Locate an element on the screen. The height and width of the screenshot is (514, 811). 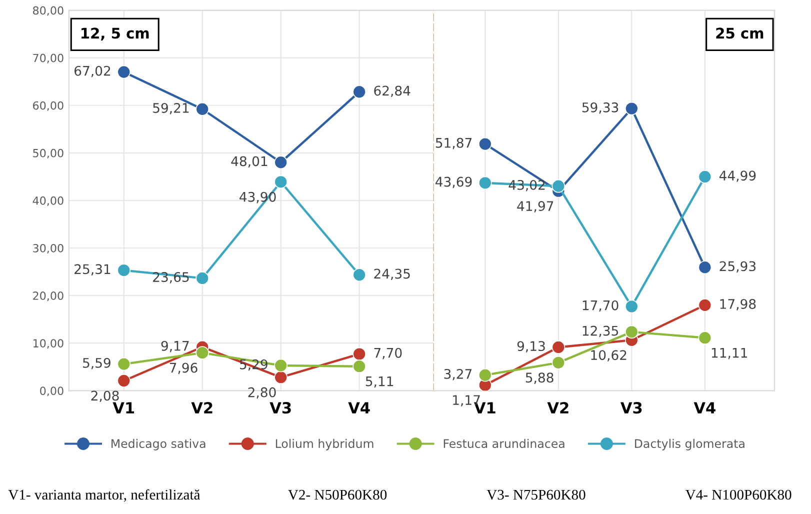
data-label: 44,99 is located at coordinates (737, 176).